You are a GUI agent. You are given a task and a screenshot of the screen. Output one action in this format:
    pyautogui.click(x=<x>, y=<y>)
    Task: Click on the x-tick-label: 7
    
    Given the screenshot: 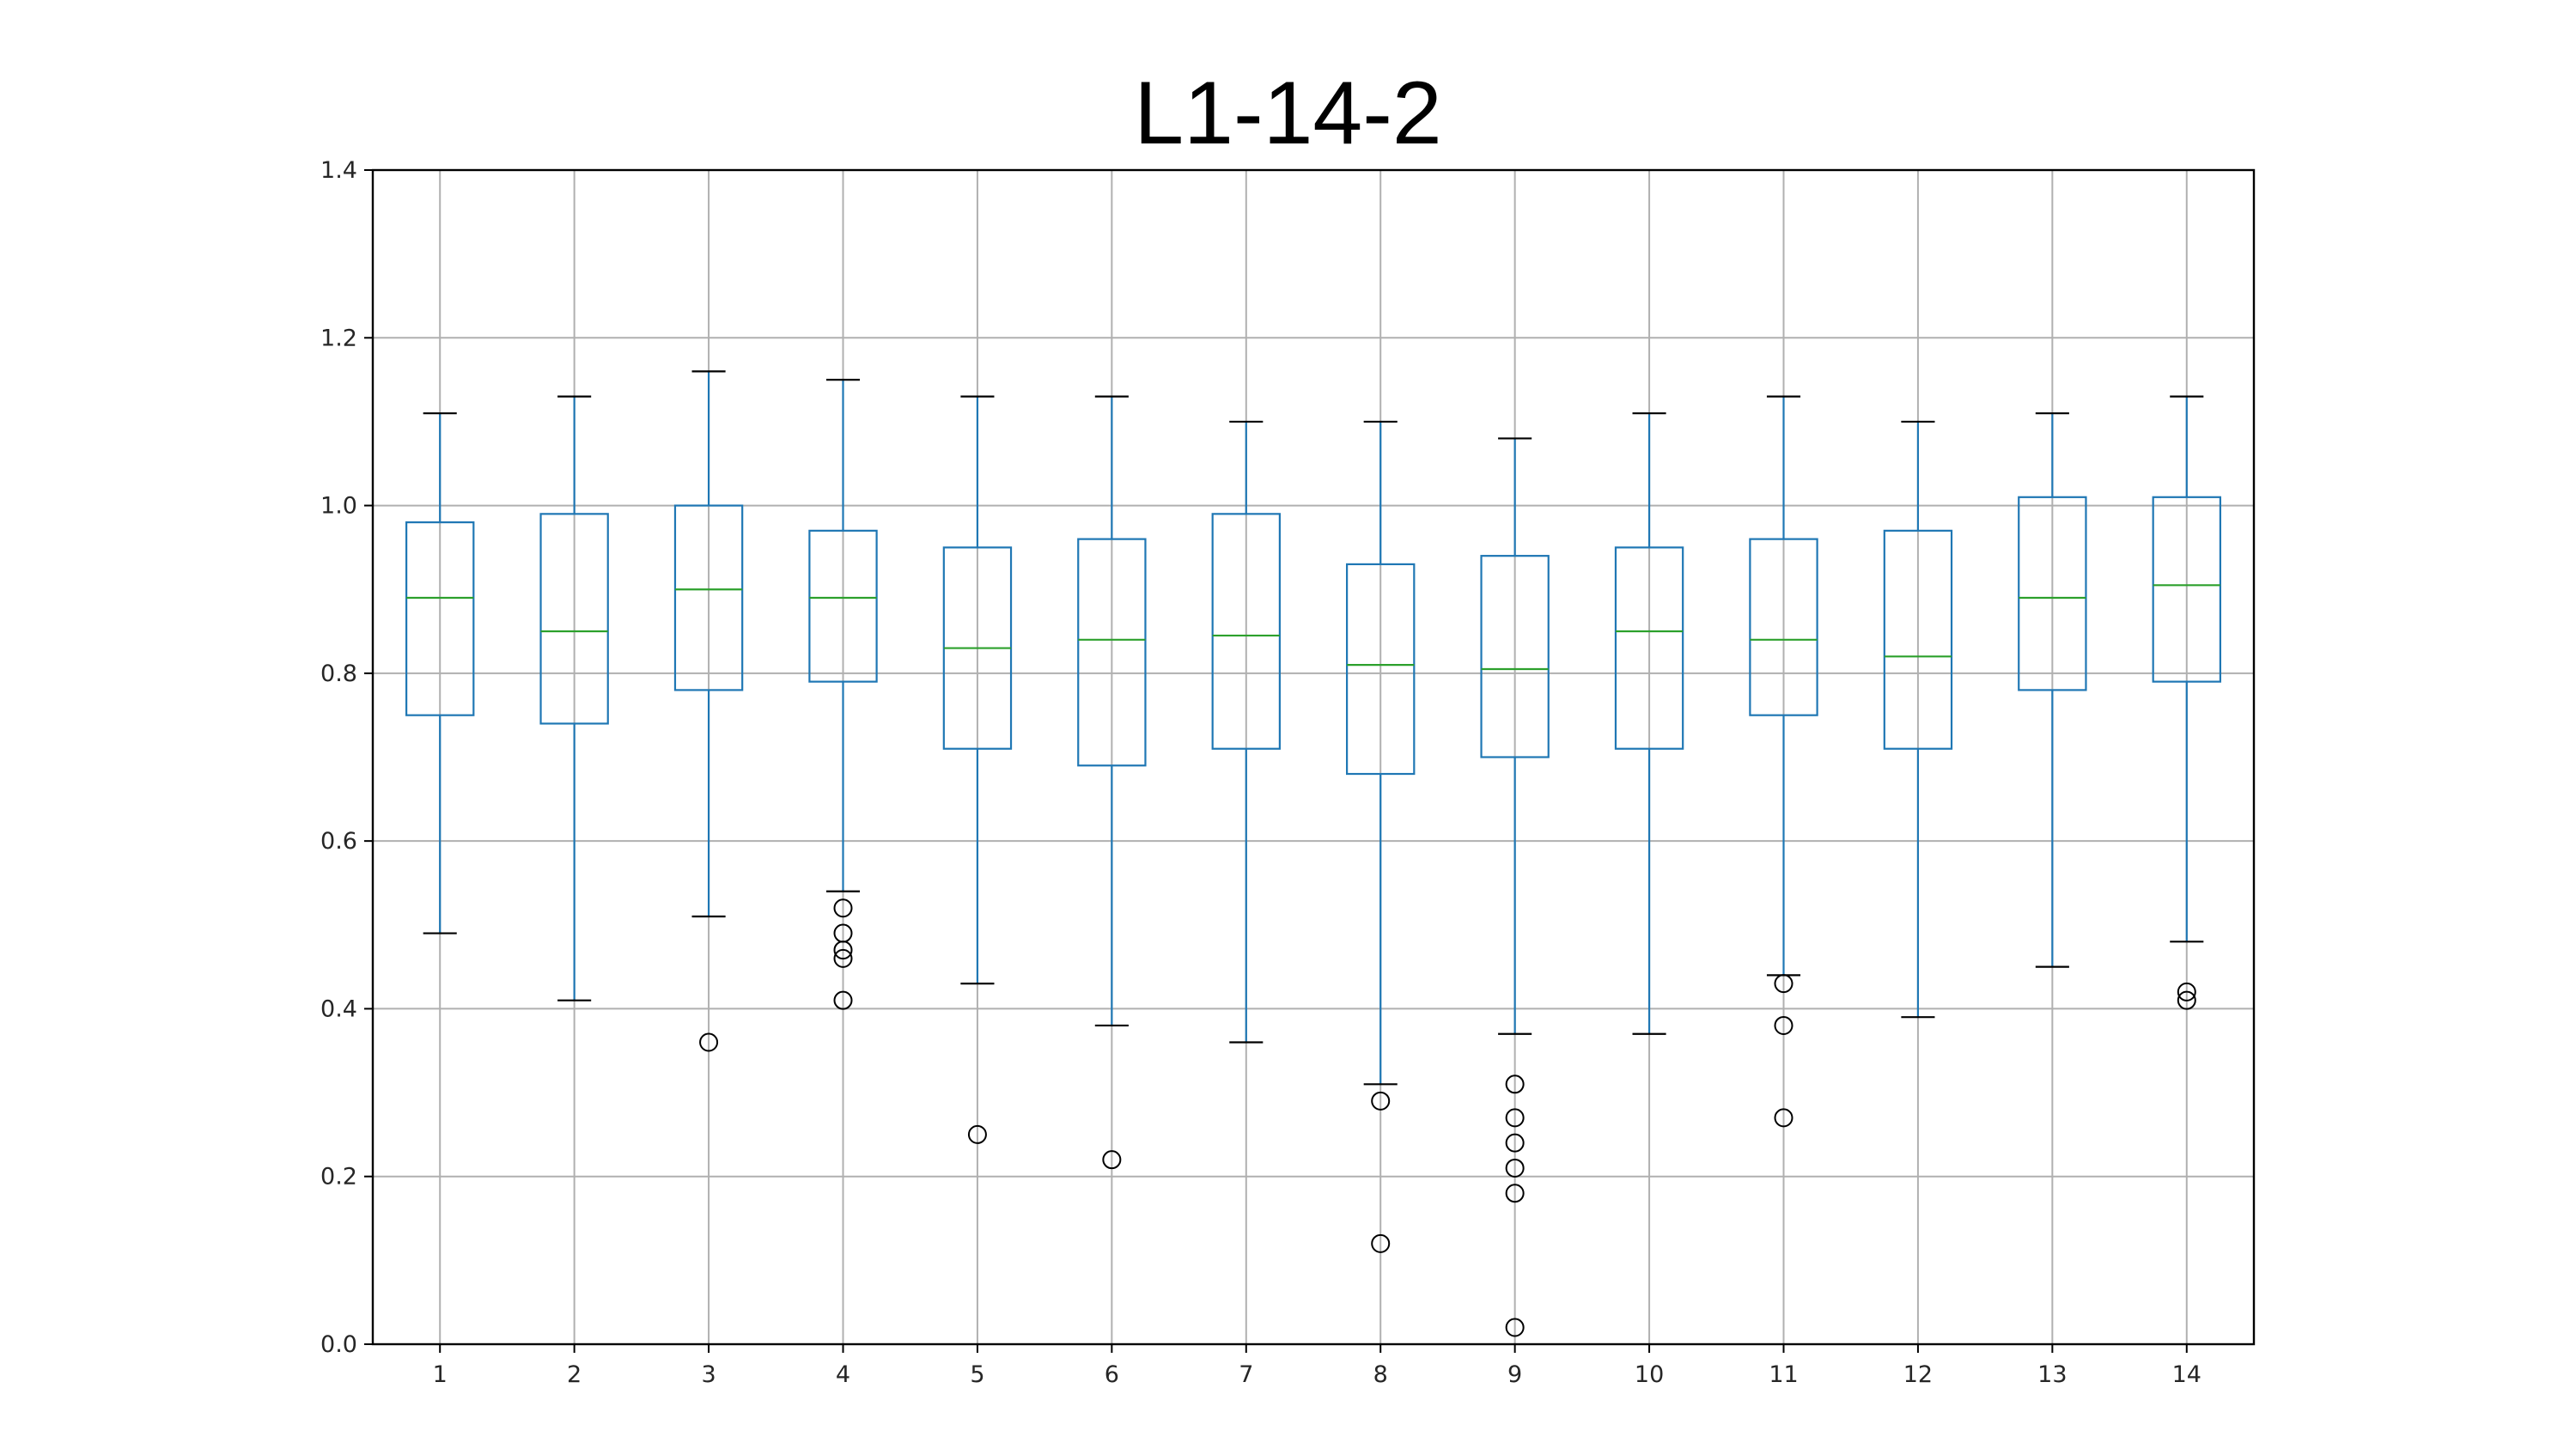 What is the action you would take?
    pyautogui.click(x=1246, y=1374)
    